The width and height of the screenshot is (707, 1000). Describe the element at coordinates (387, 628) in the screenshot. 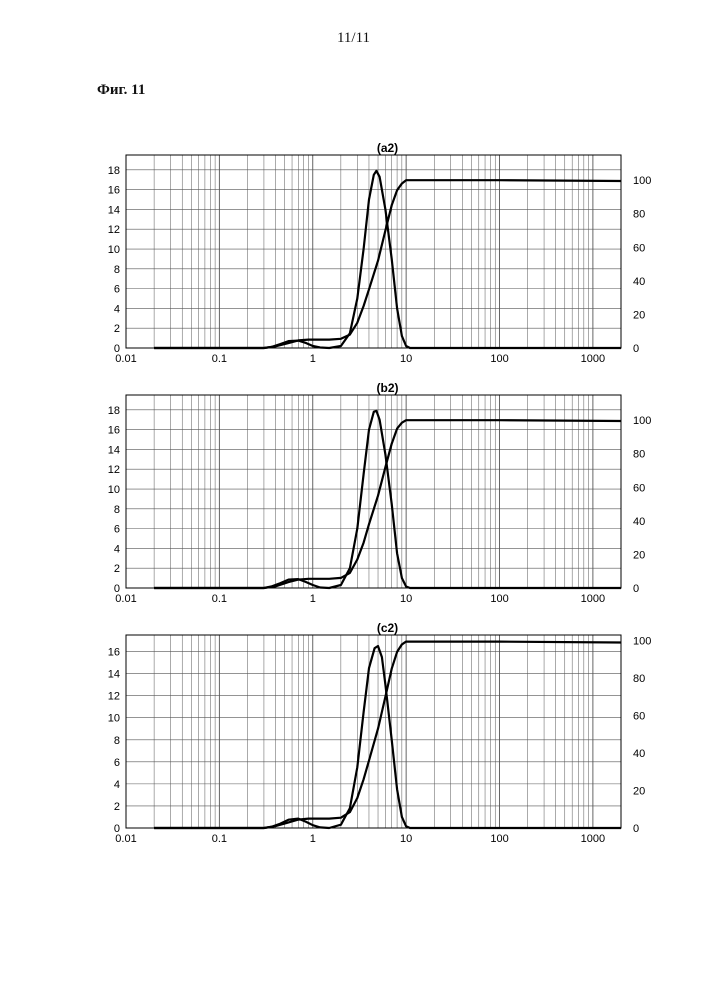

I see `chart-title: (c2)` at that location.